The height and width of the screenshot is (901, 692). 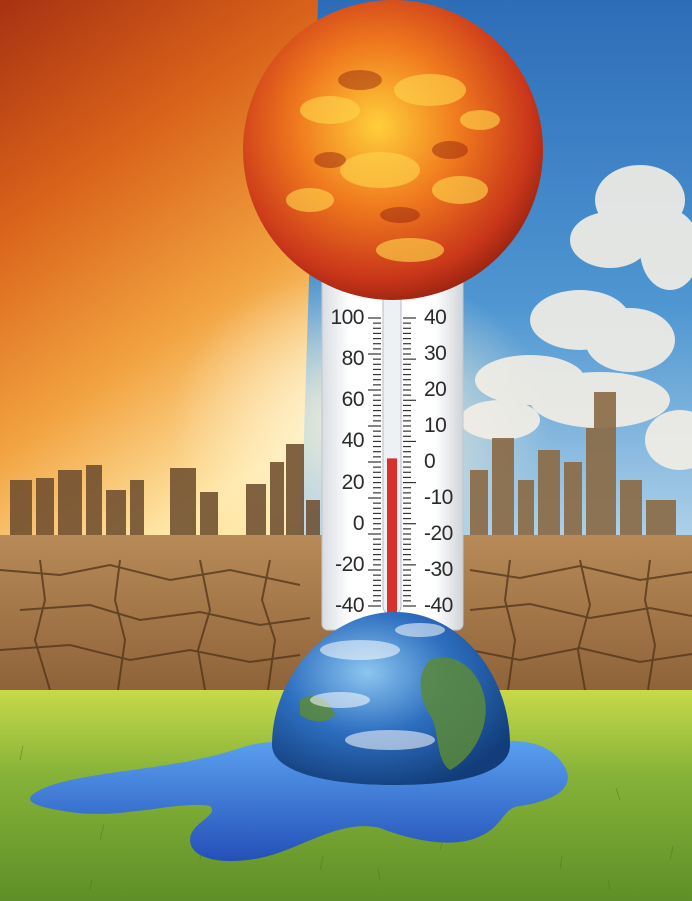 I want to click on celsius-label: 20, so click(x=435, y=389).